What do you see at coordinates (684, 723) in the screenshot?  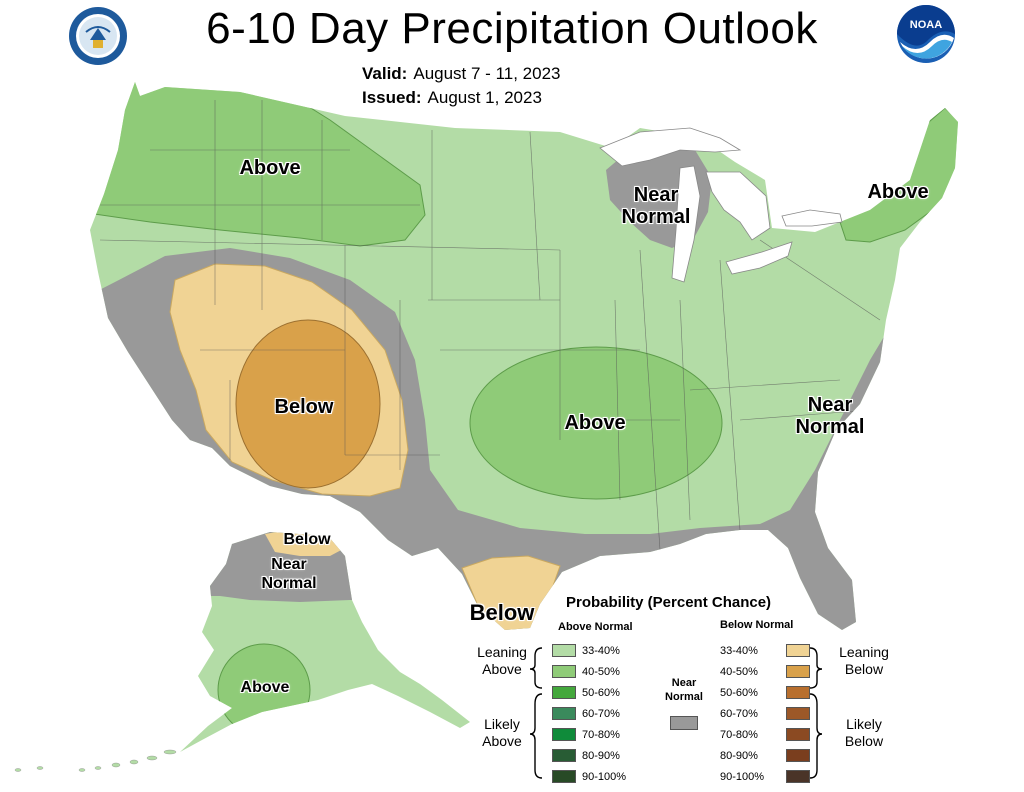 I see `legend-near-normal-swatch` at bounding box center [684, 723].